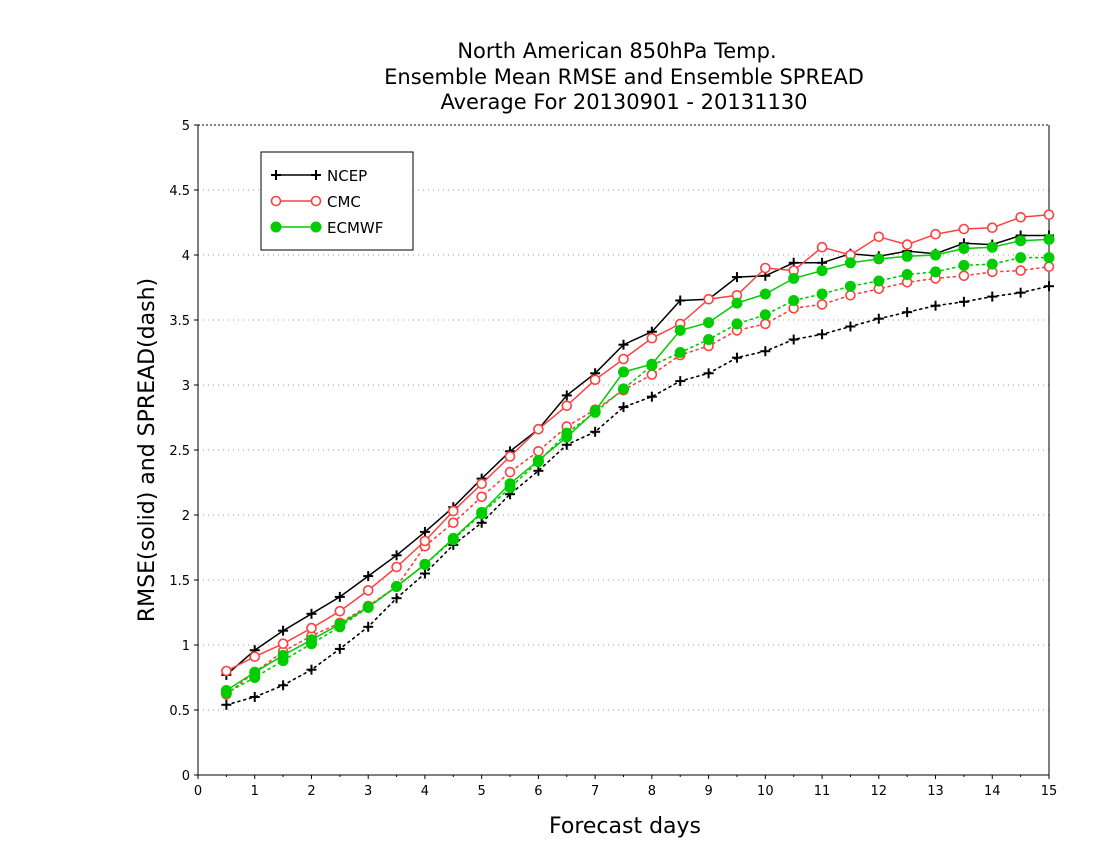 This screenshot has width=1100, height=854. Describe the element at coordinates (538, 791) in the screenshot. I see `x-tick-label: 6` at that location.